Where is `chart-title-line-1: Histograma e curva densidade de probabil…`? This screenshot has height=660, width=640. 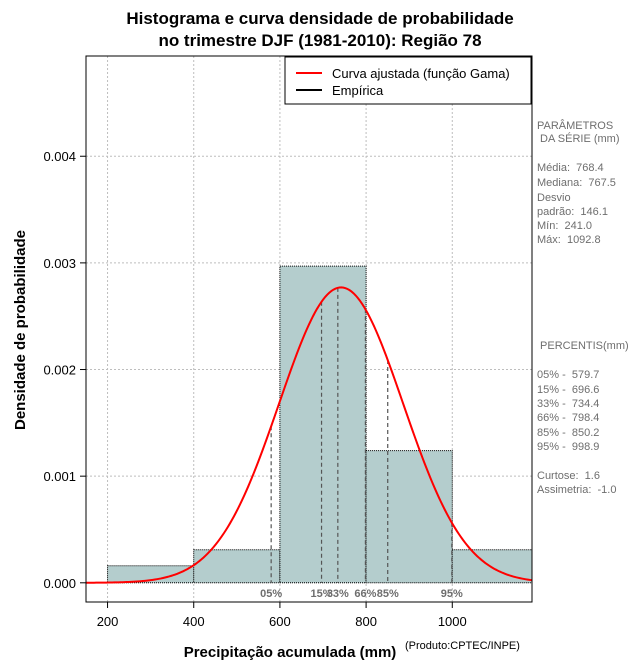 chart-title-line-1: Histograma e curva densidade de probabil… is located at coordinates (320, 18).